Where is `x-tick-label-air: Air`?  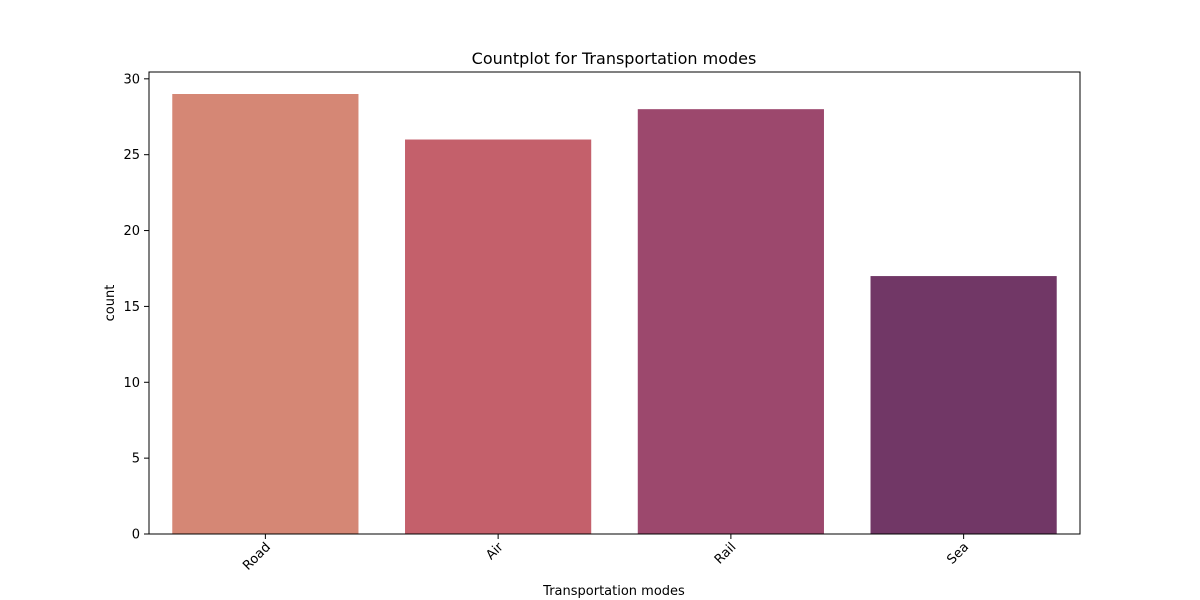 x-tick-label-air: Air is located at coordinates (495, 551).